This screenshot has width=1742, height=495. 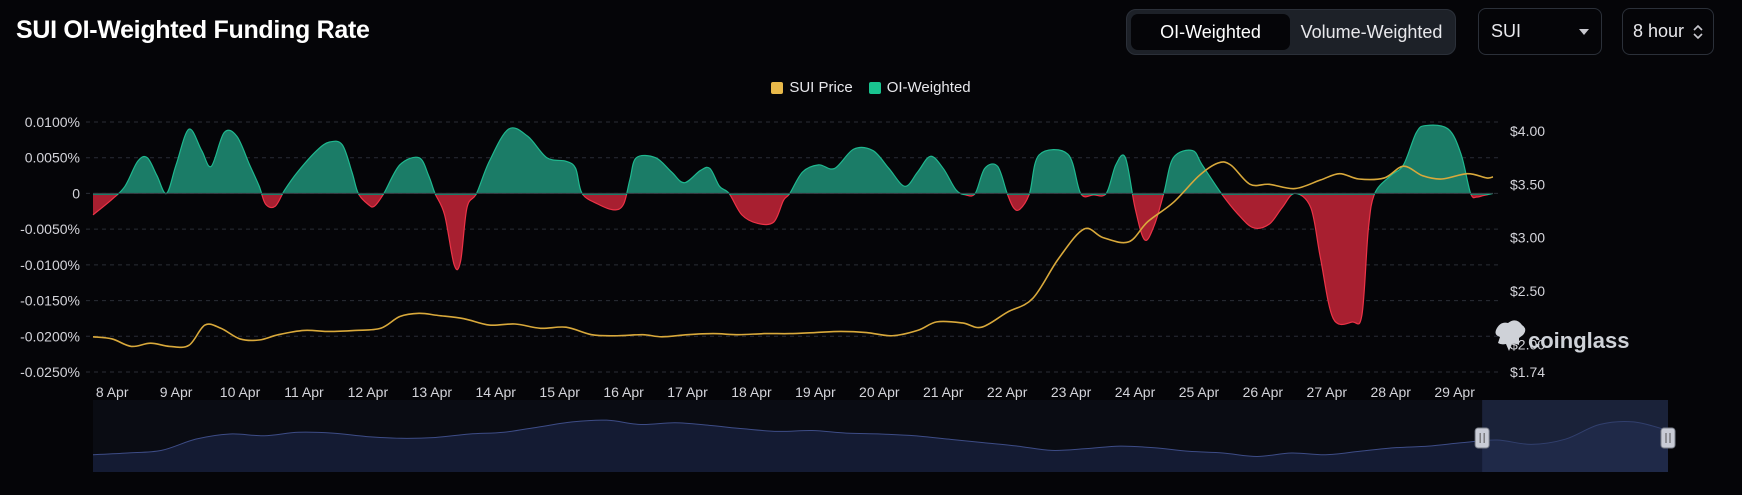 I want to click on legend-label-price: SUI Price, so click(x=821, y=87).